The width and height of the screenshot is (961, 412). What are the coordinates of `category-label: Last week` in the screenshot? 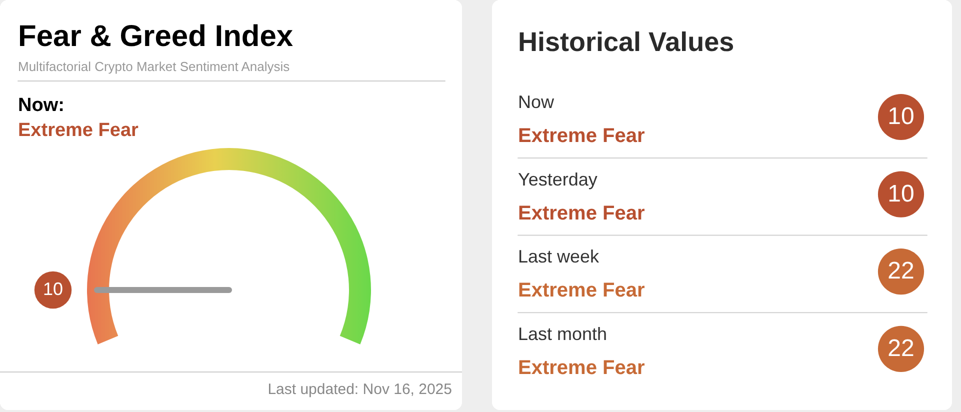 It's located at (559, 256).